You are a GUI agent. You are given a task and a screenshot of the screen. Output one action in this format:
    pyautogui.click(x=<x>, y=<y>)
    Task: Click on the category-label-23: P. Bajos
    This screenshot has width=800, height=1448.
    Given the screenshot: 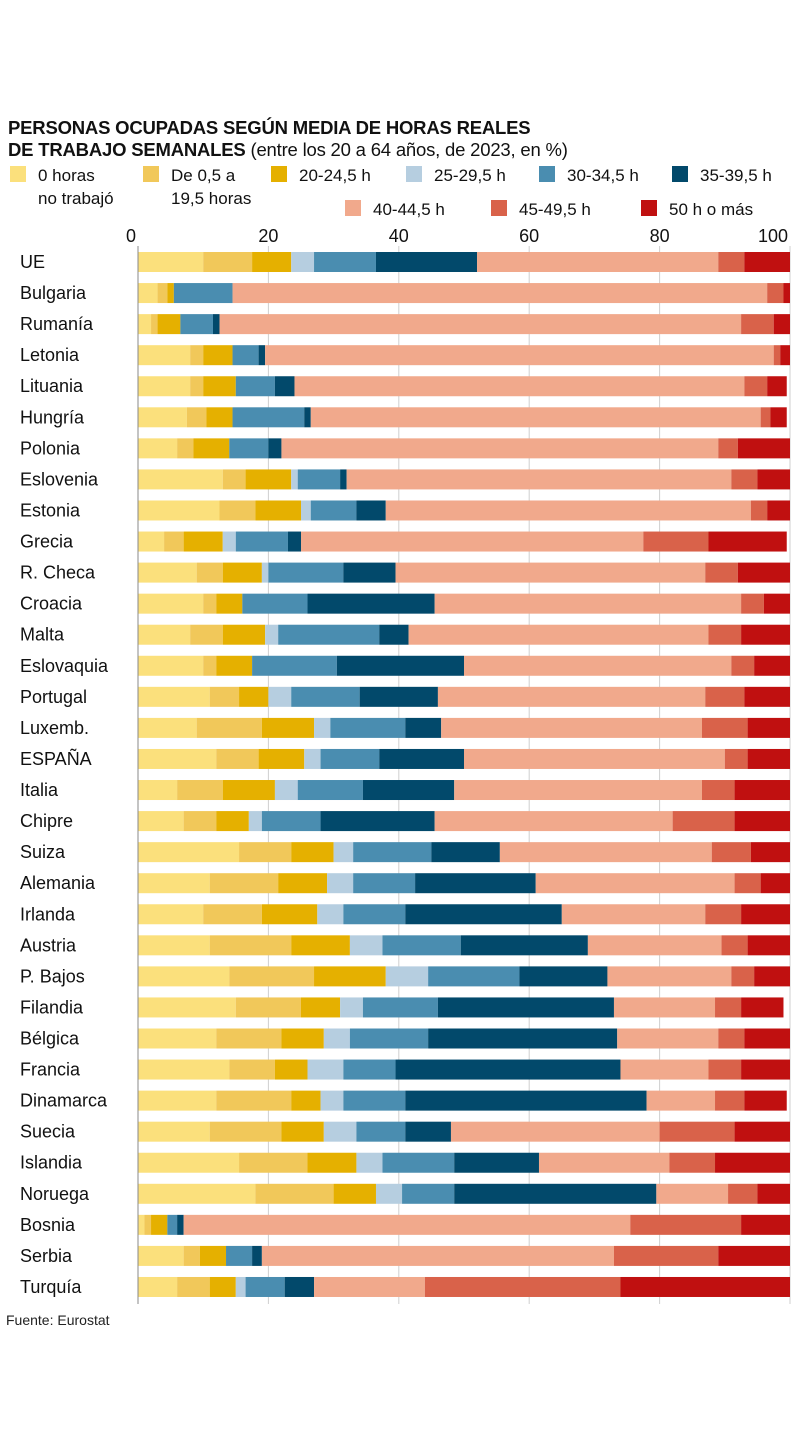 What is the action you would take?
    pyautogui.click(x=52, y=976)
    